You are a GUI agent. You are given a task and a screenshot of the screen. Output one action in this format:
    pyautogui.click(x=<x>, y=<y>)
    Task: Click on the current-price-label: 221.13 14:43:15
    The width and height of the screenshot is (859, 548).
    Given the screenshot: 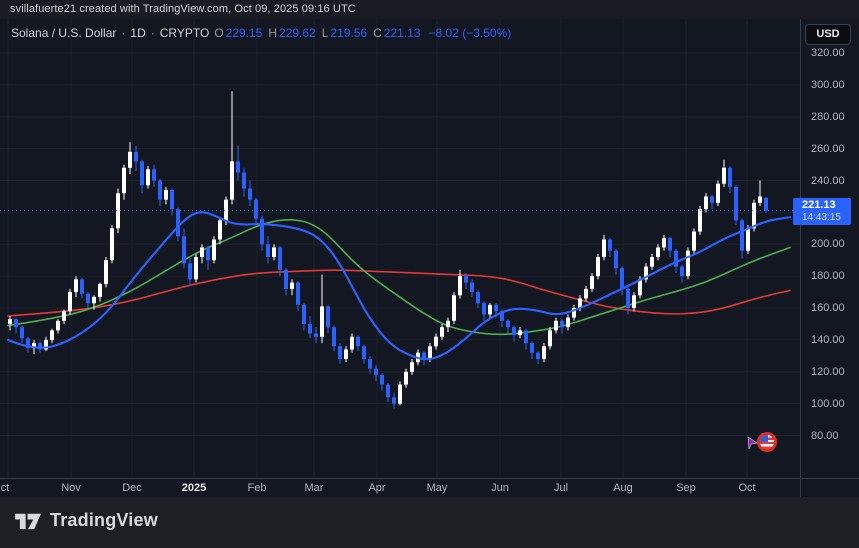 What is the action you would take?
    pyautogui.click(x=822, y=211)
    